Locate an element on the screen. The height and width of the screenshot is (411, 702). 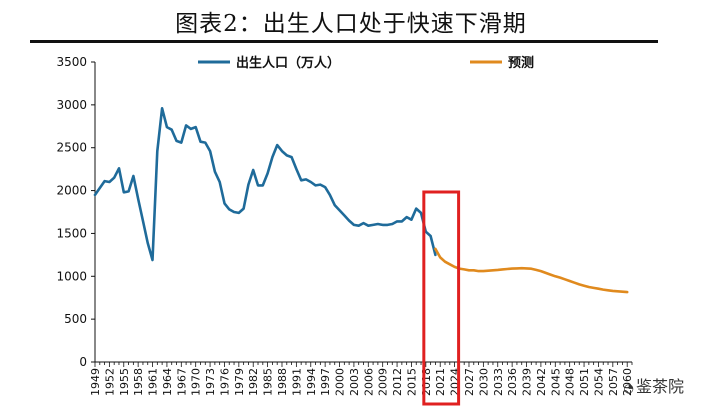
x-tick-label: 1955 is located at coordinates (124, 382).